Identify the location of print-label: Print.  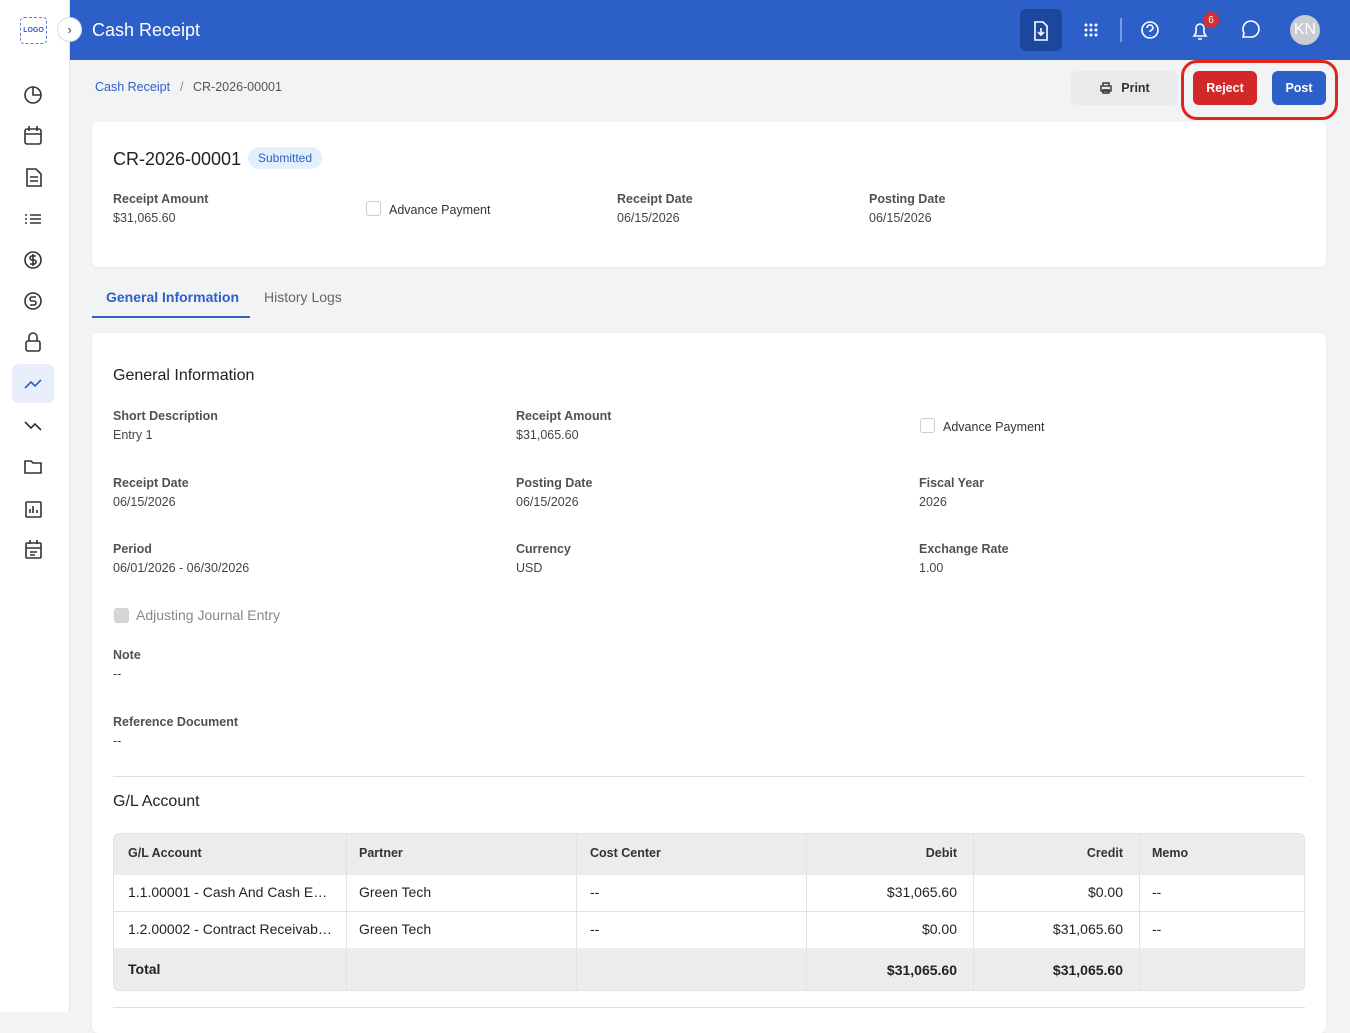
(1135, 88).